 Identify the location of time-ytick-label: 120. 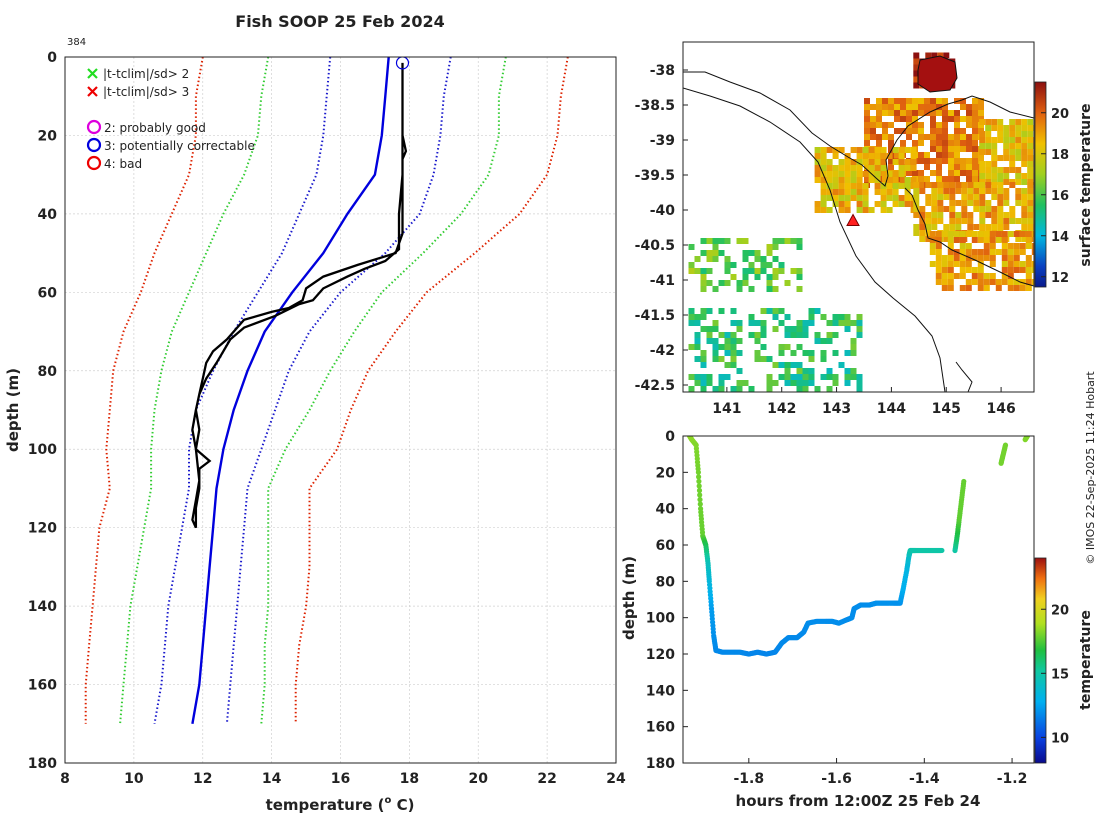
(660, 655).